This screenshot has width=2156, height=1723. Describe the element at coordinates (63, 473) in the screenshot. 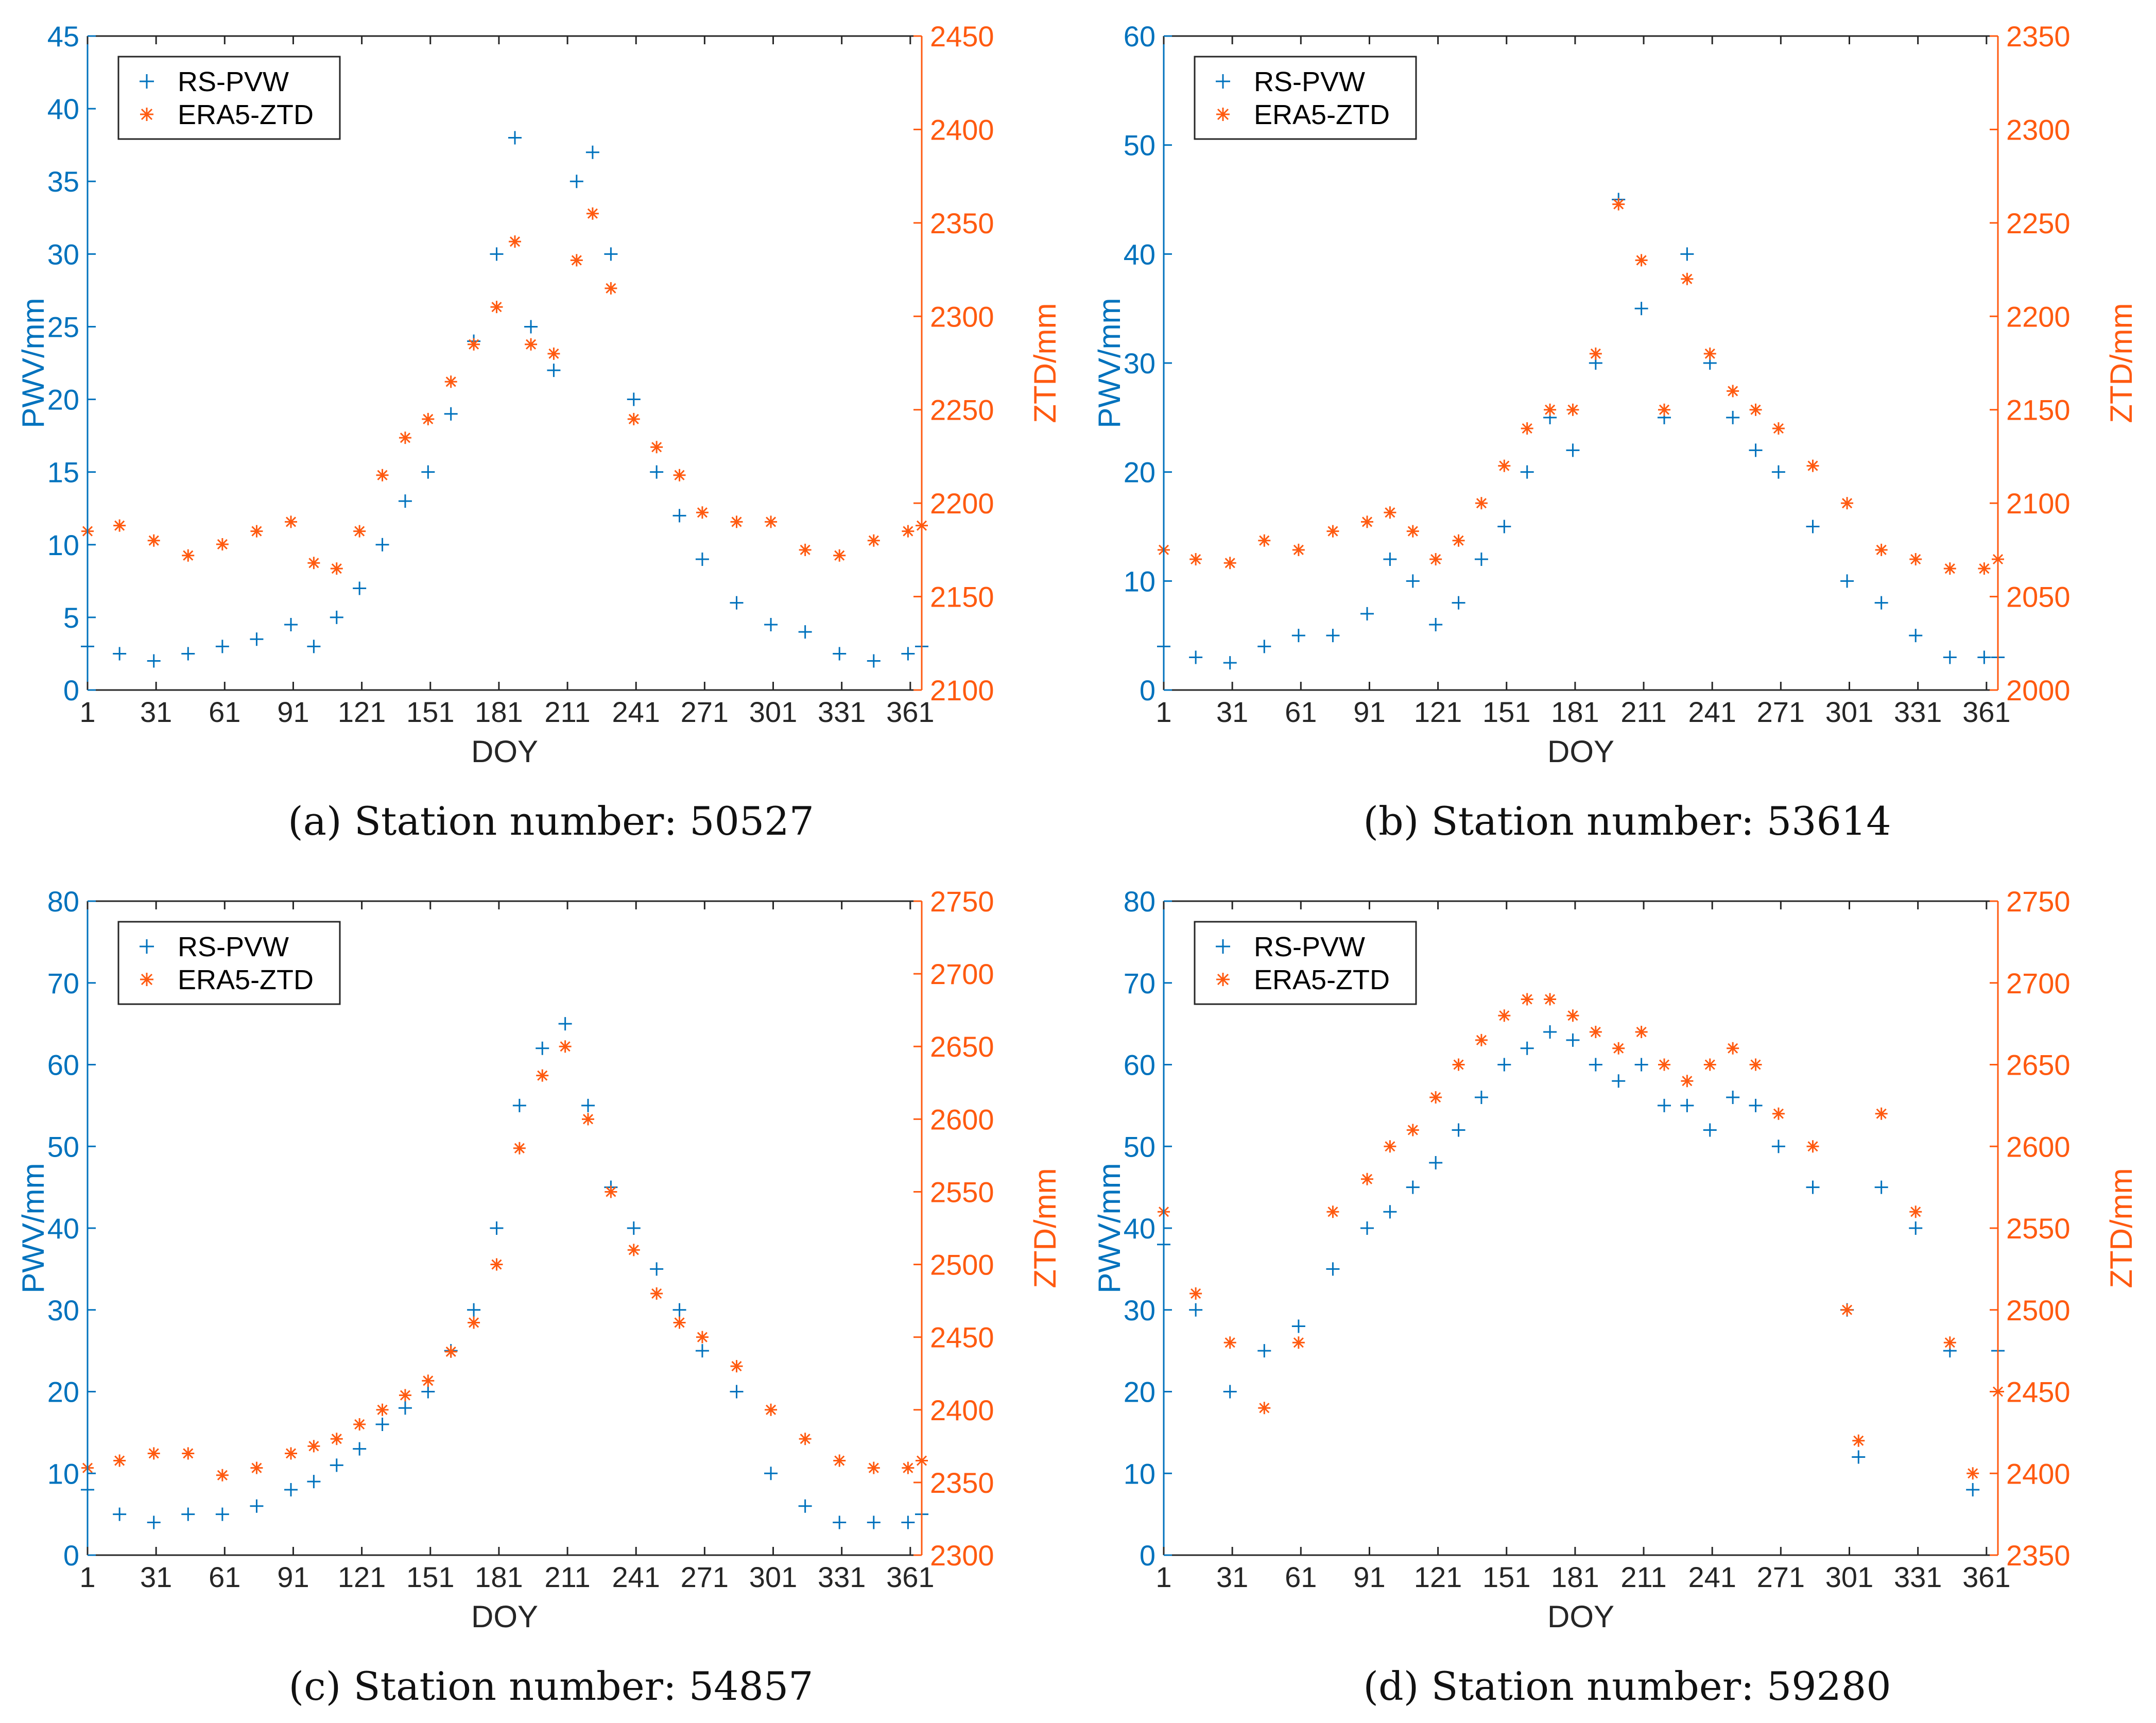

I see `y-left-tick-label: 15` at that location.